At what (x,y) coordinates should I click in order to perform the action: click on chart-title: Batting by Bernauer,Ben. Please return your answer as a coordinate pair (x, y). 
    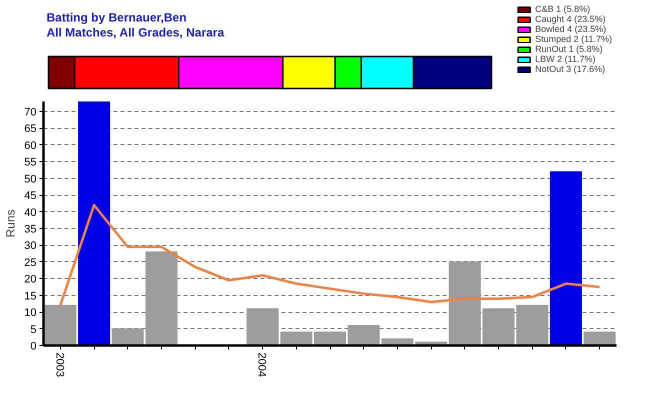
    Looking at the image, I should click on (116, 17).